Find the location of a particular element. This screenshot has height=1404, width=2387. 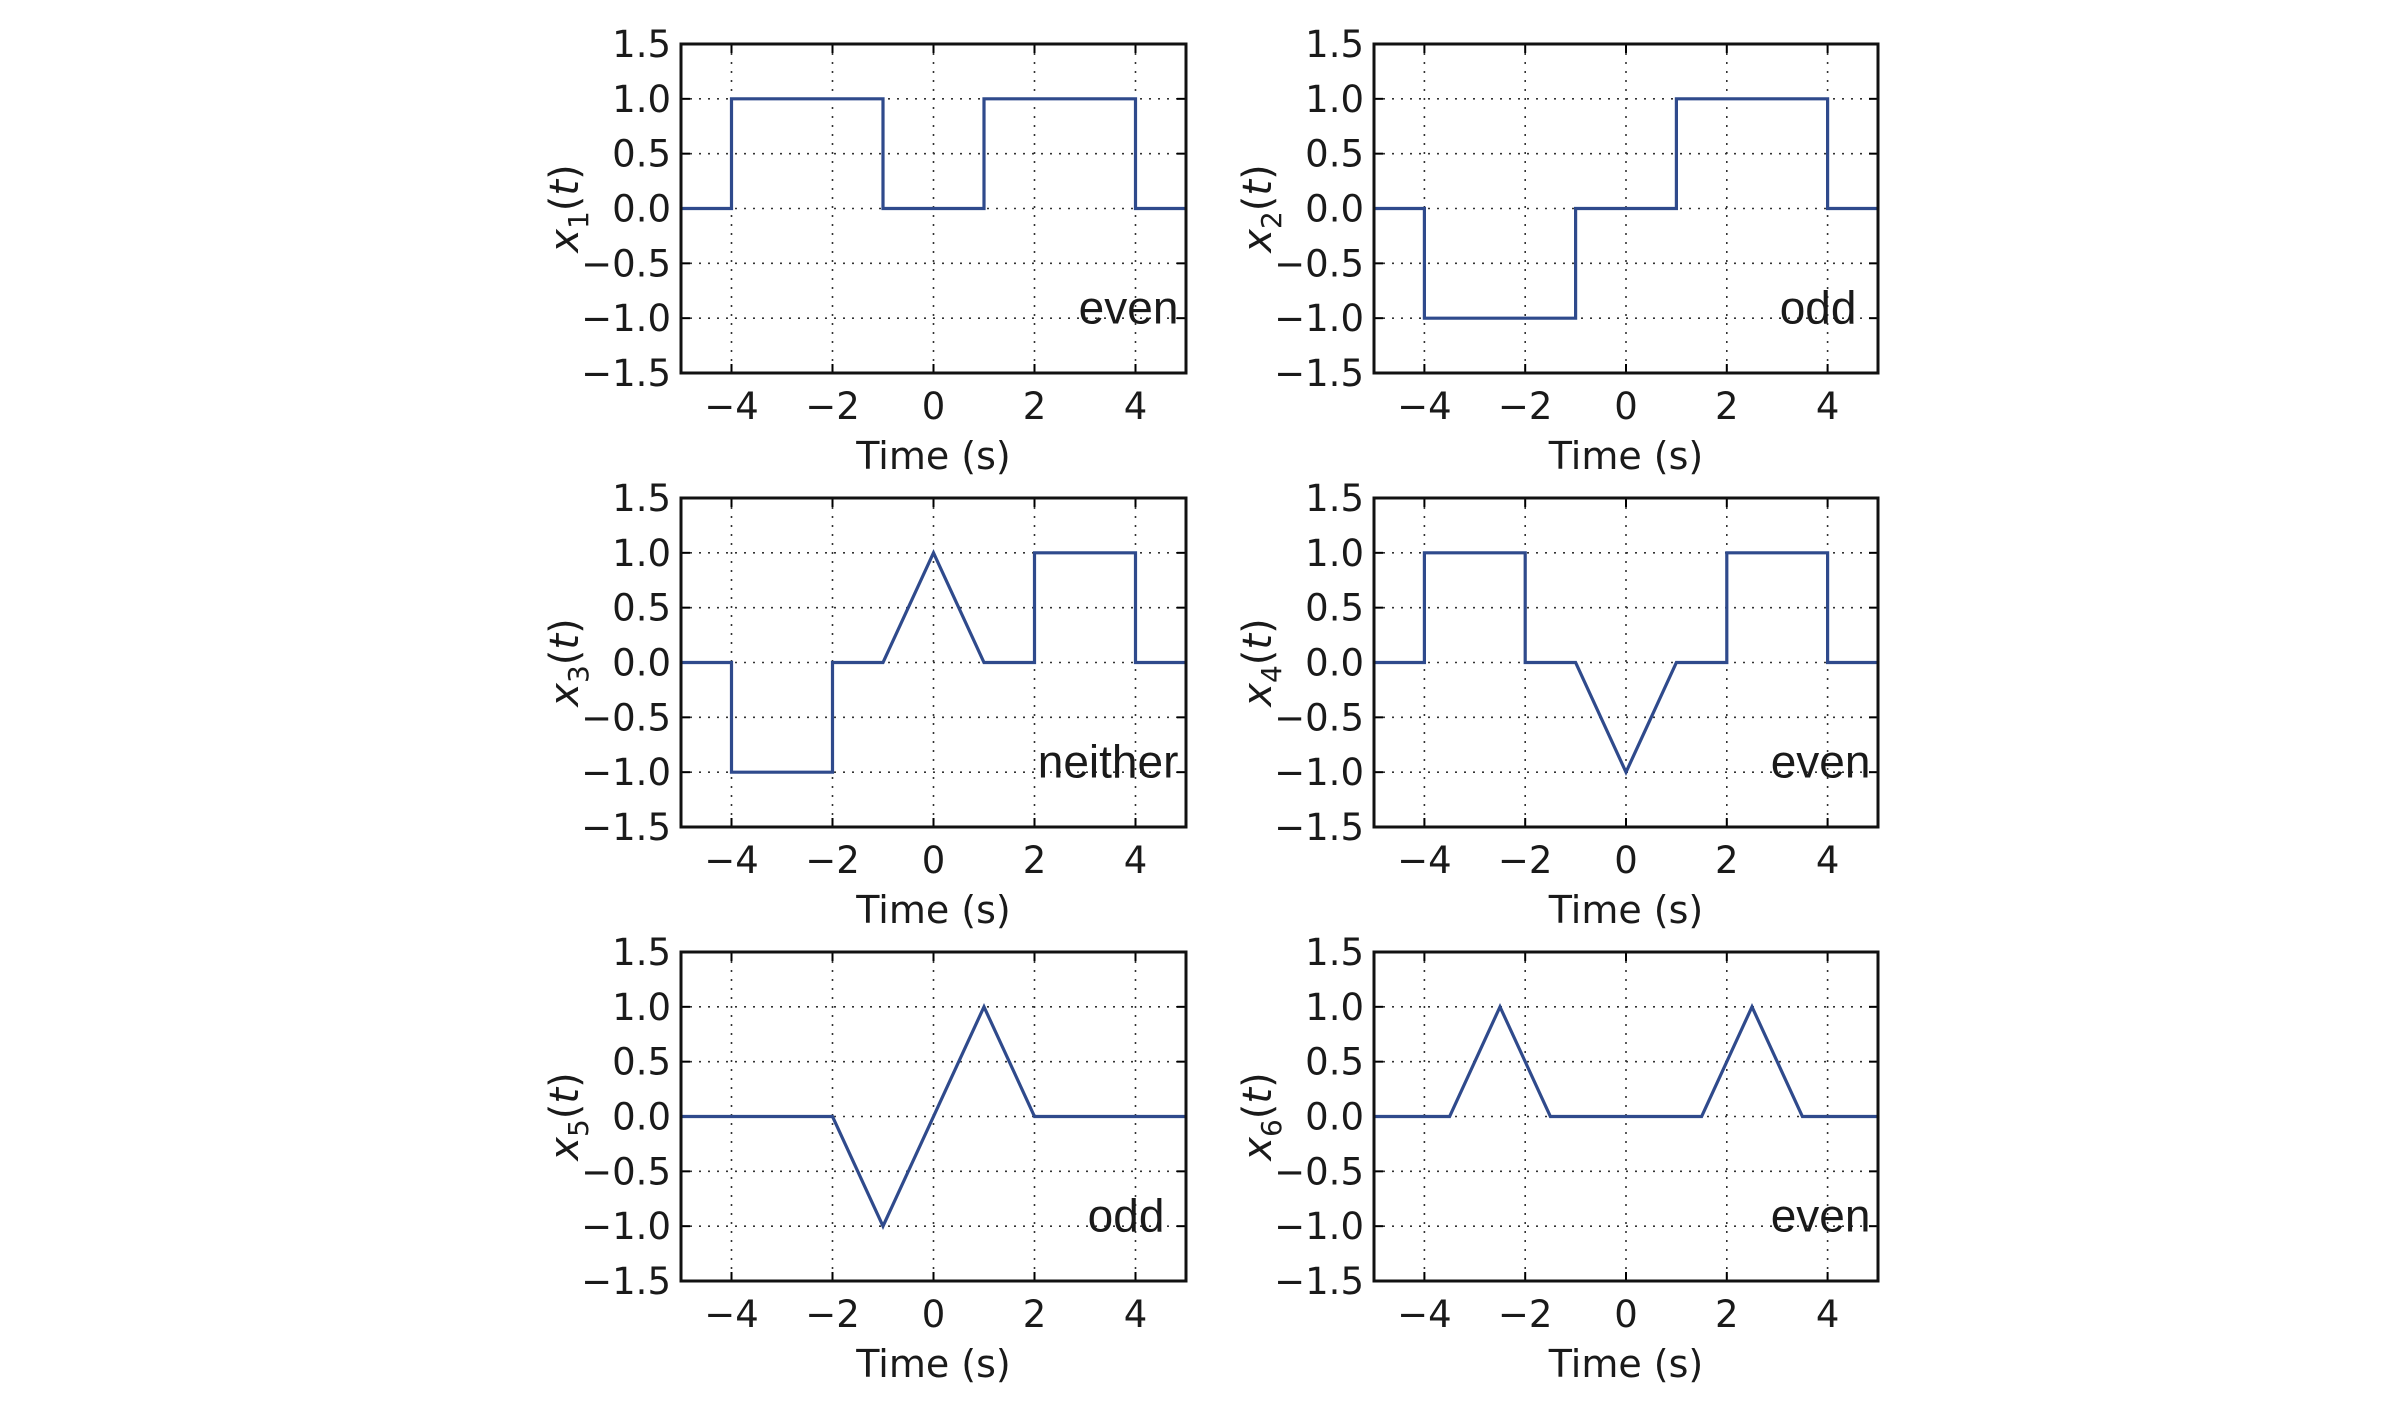

y-axis-label-subscript: 6 is located at coordinates (1271, 1128).